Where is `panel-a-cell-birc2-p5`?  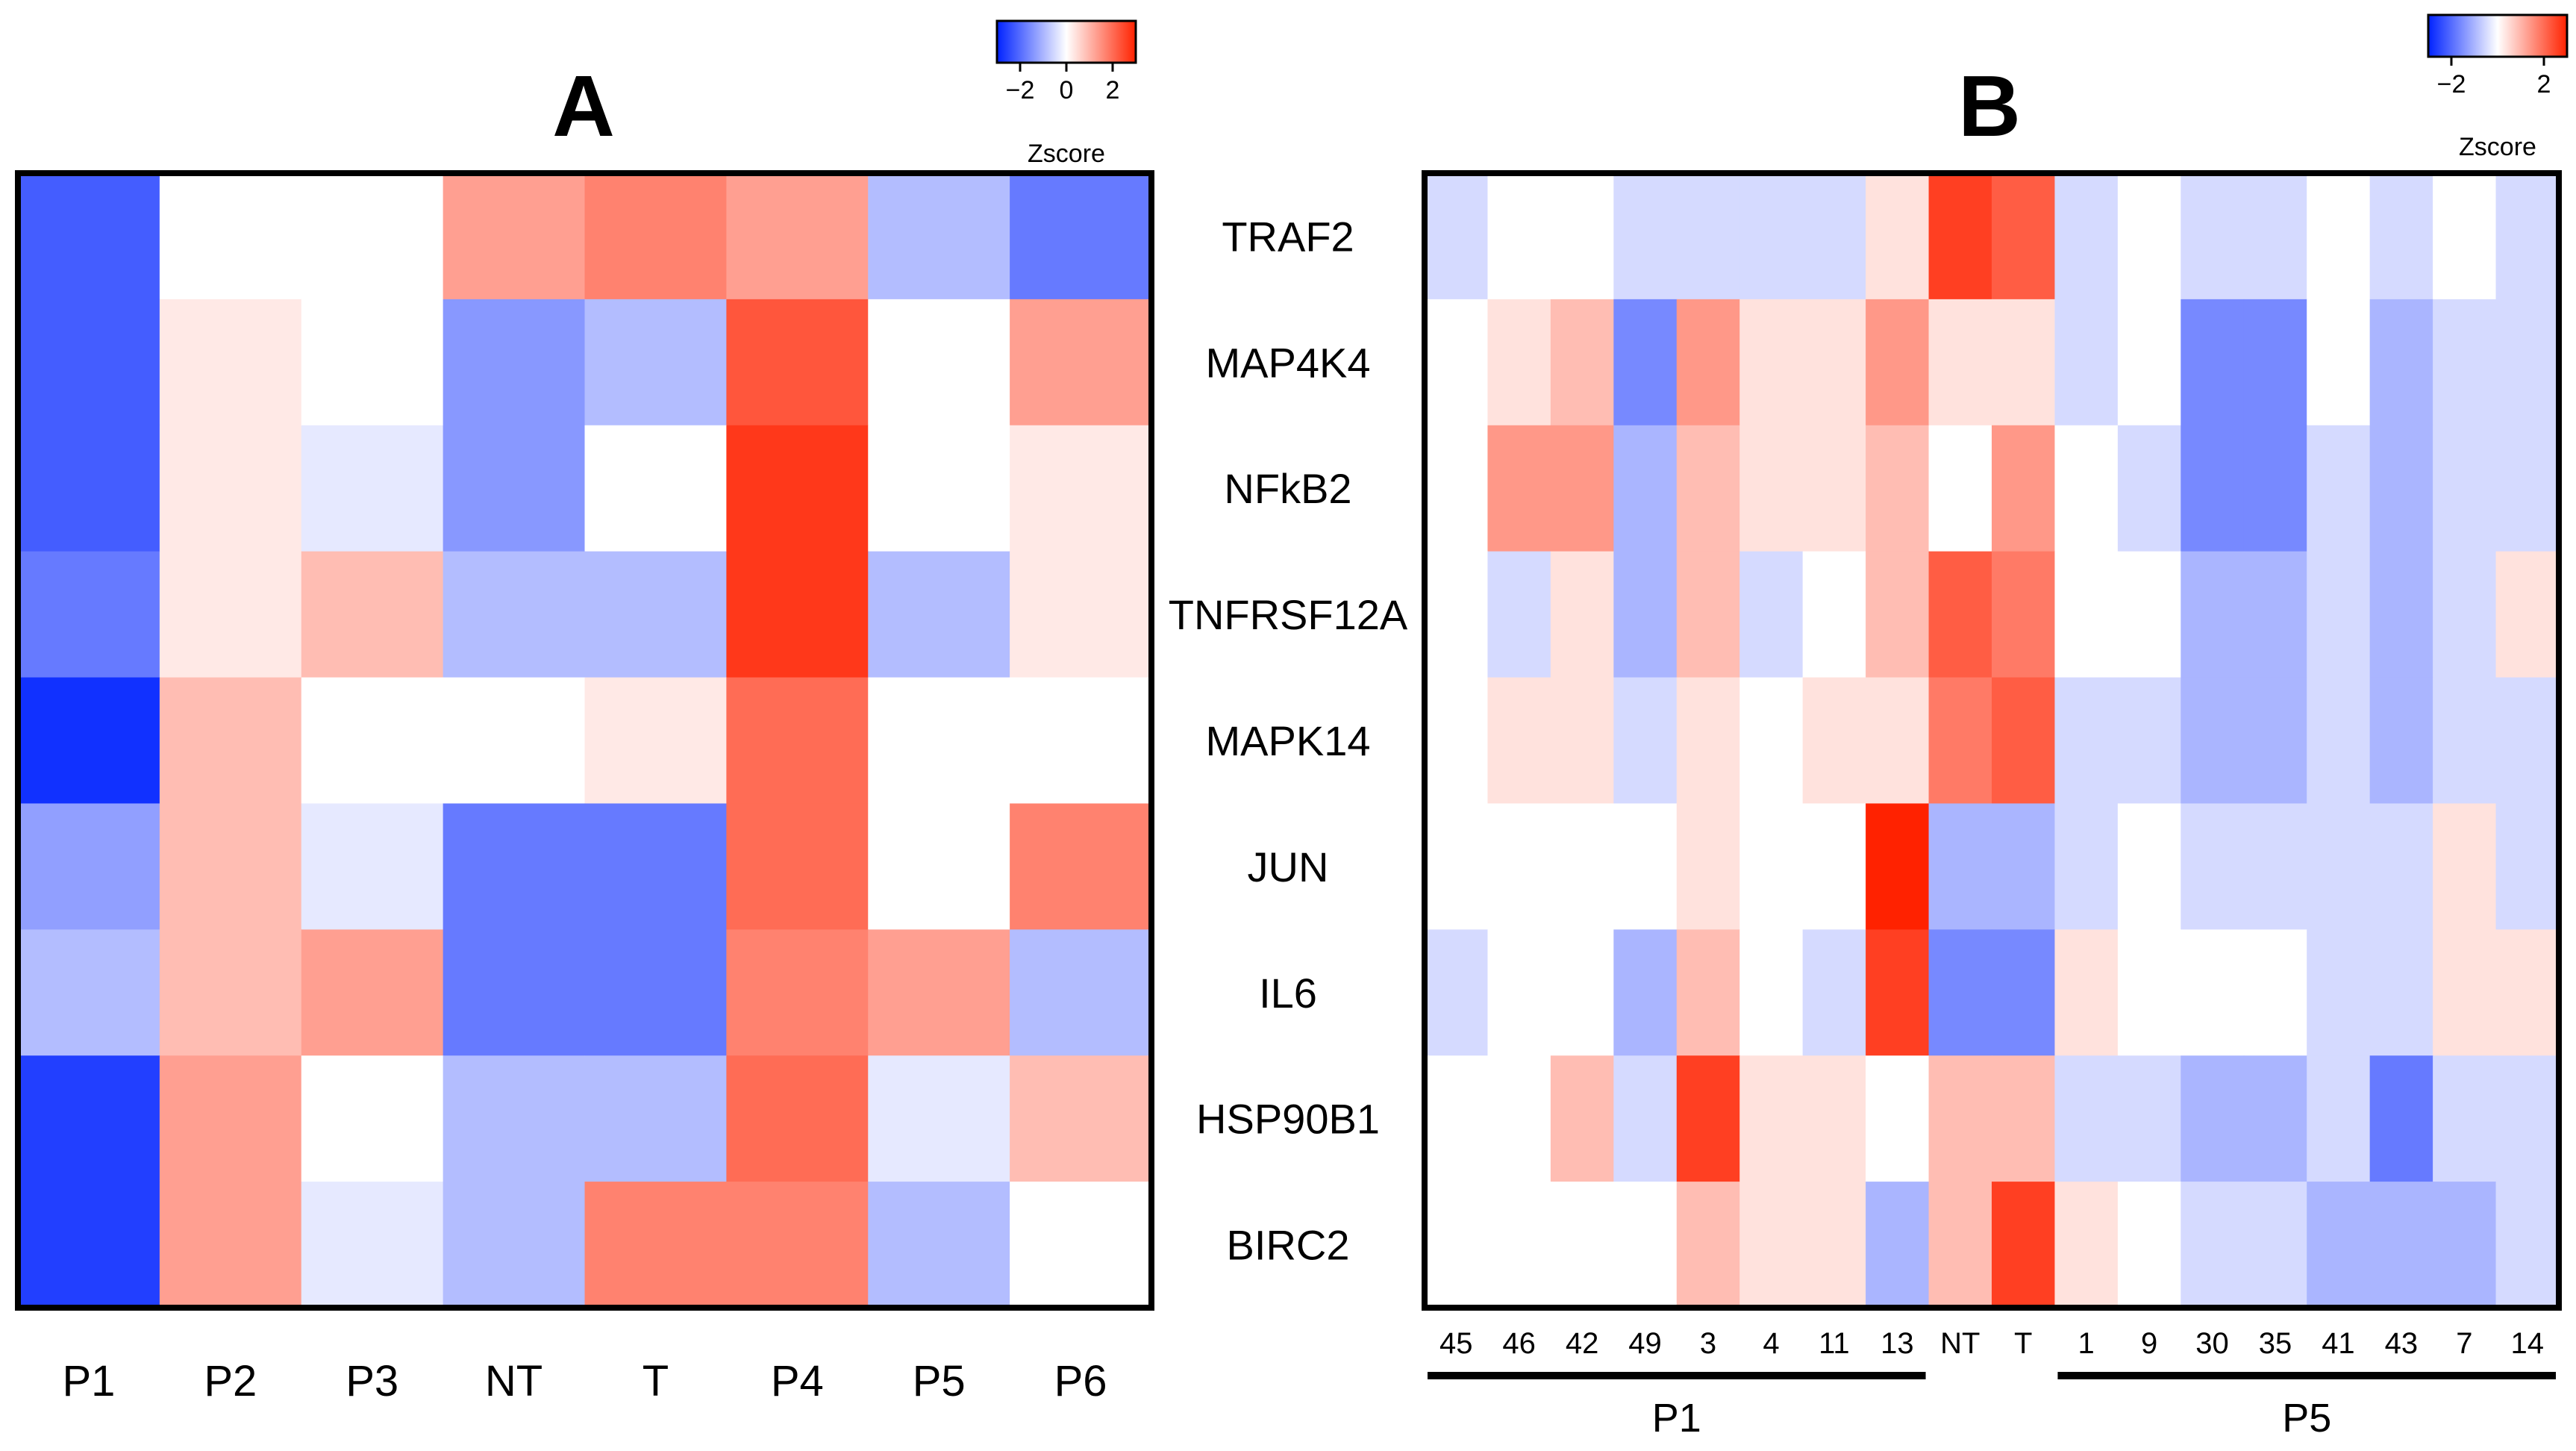
panel-a-cell-birc2-p5 is located at coordinates (939, 1245).